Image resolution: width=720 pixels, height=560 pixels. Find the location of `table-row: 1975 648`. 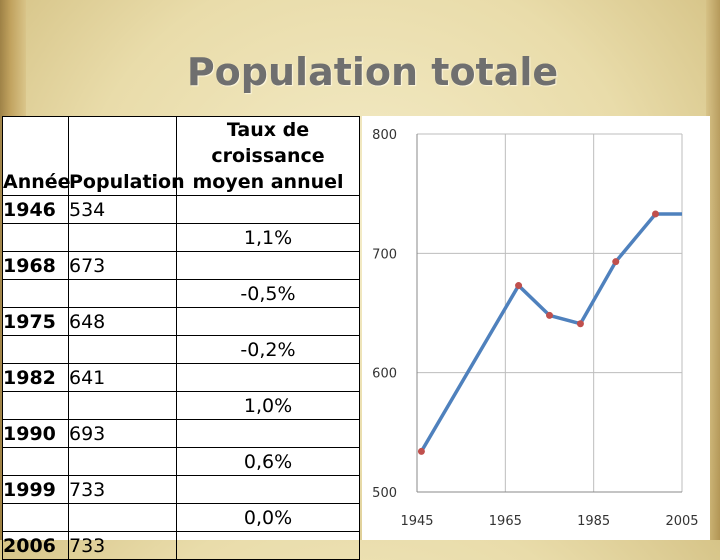

table-row: 1975 648 is located at coordinates (181, 321).